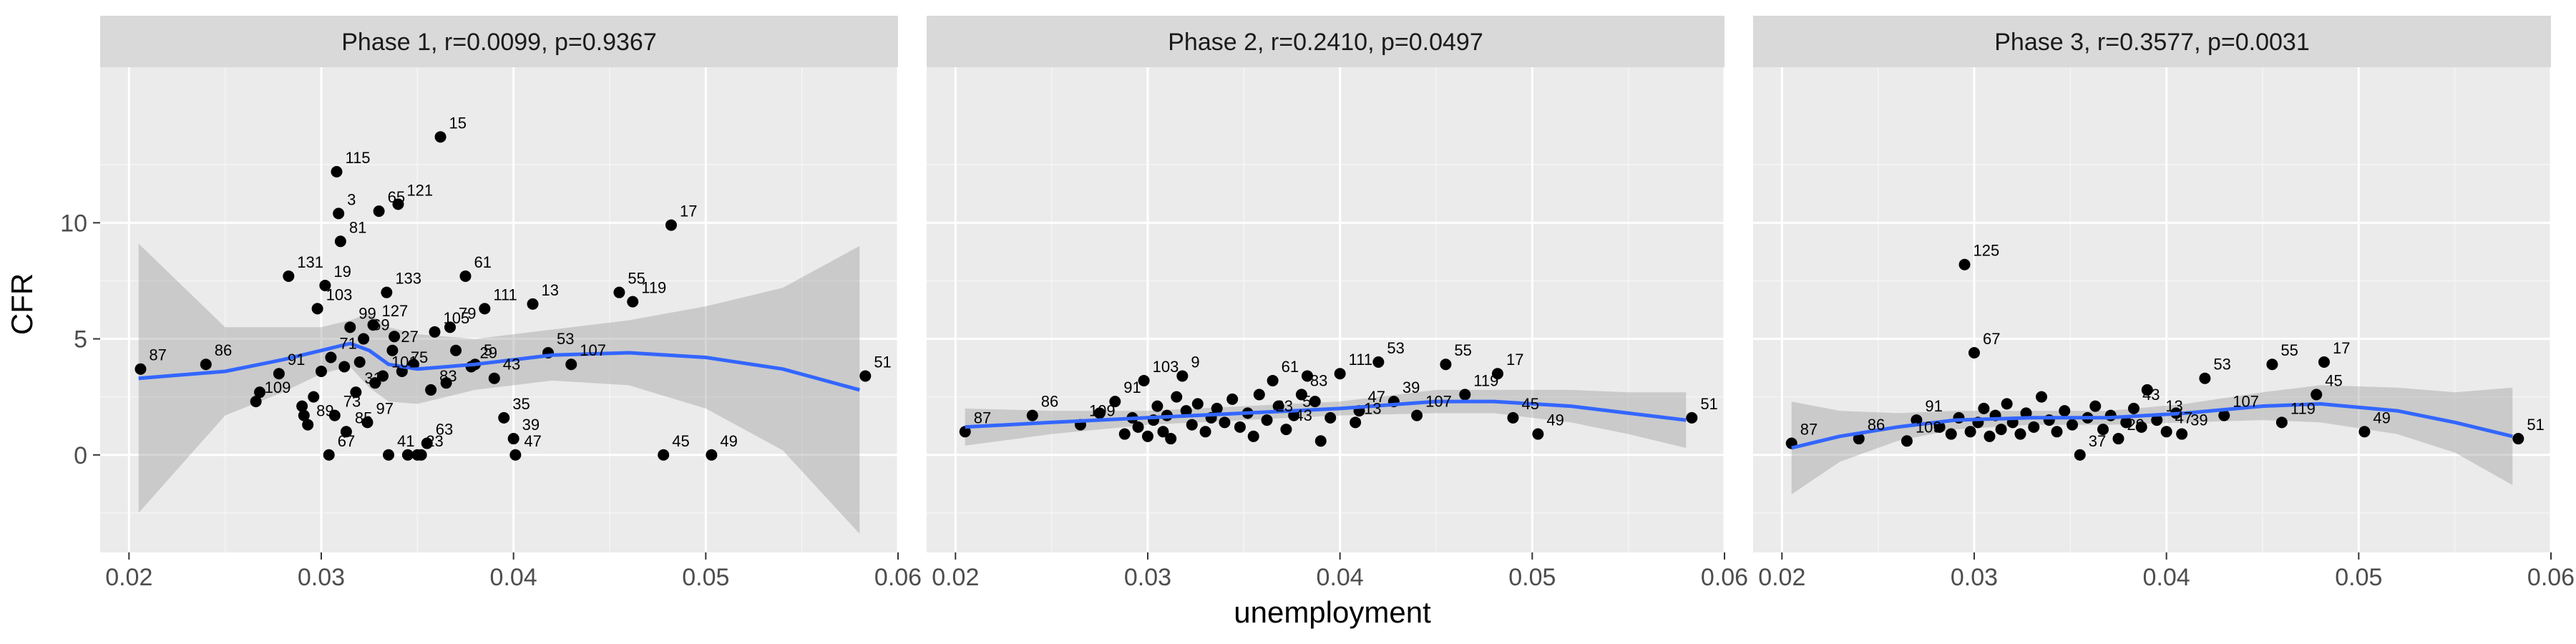 This screenshot has height=644, width=2576. Describe the element at coordinates (1326, 414) in the screenshot. I see `smooth-line` at that location.